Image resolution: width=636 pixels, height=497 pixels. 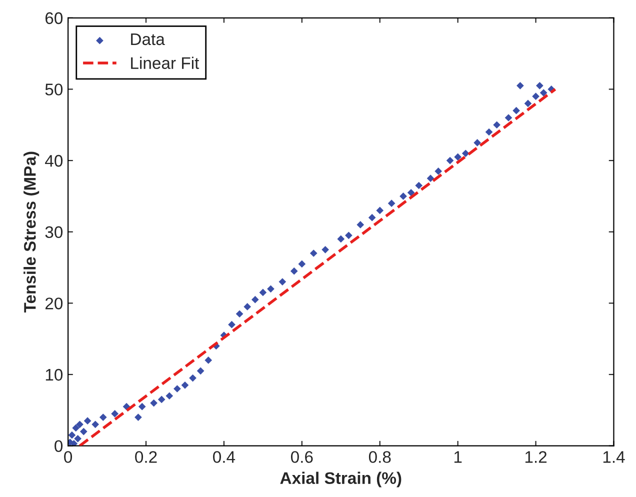 I want to click on y-tick-label: 60, so click(x=54, y=18).